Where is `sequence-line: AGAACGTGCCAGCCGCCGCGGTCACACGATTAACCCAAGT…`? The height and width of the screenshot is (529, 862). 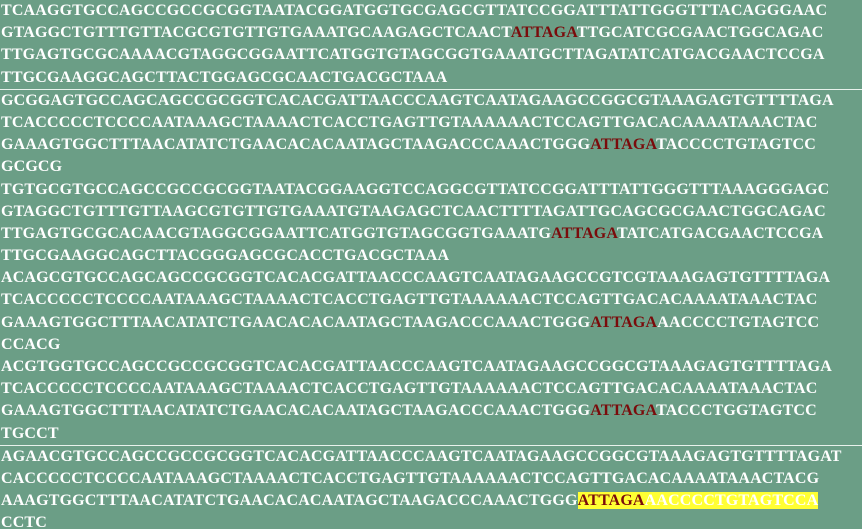
sequence-line: AGAACGTGCCAGCCGCCGCGGTCACACGATTAACCCAAGT… is located at coordinates (431, 457).